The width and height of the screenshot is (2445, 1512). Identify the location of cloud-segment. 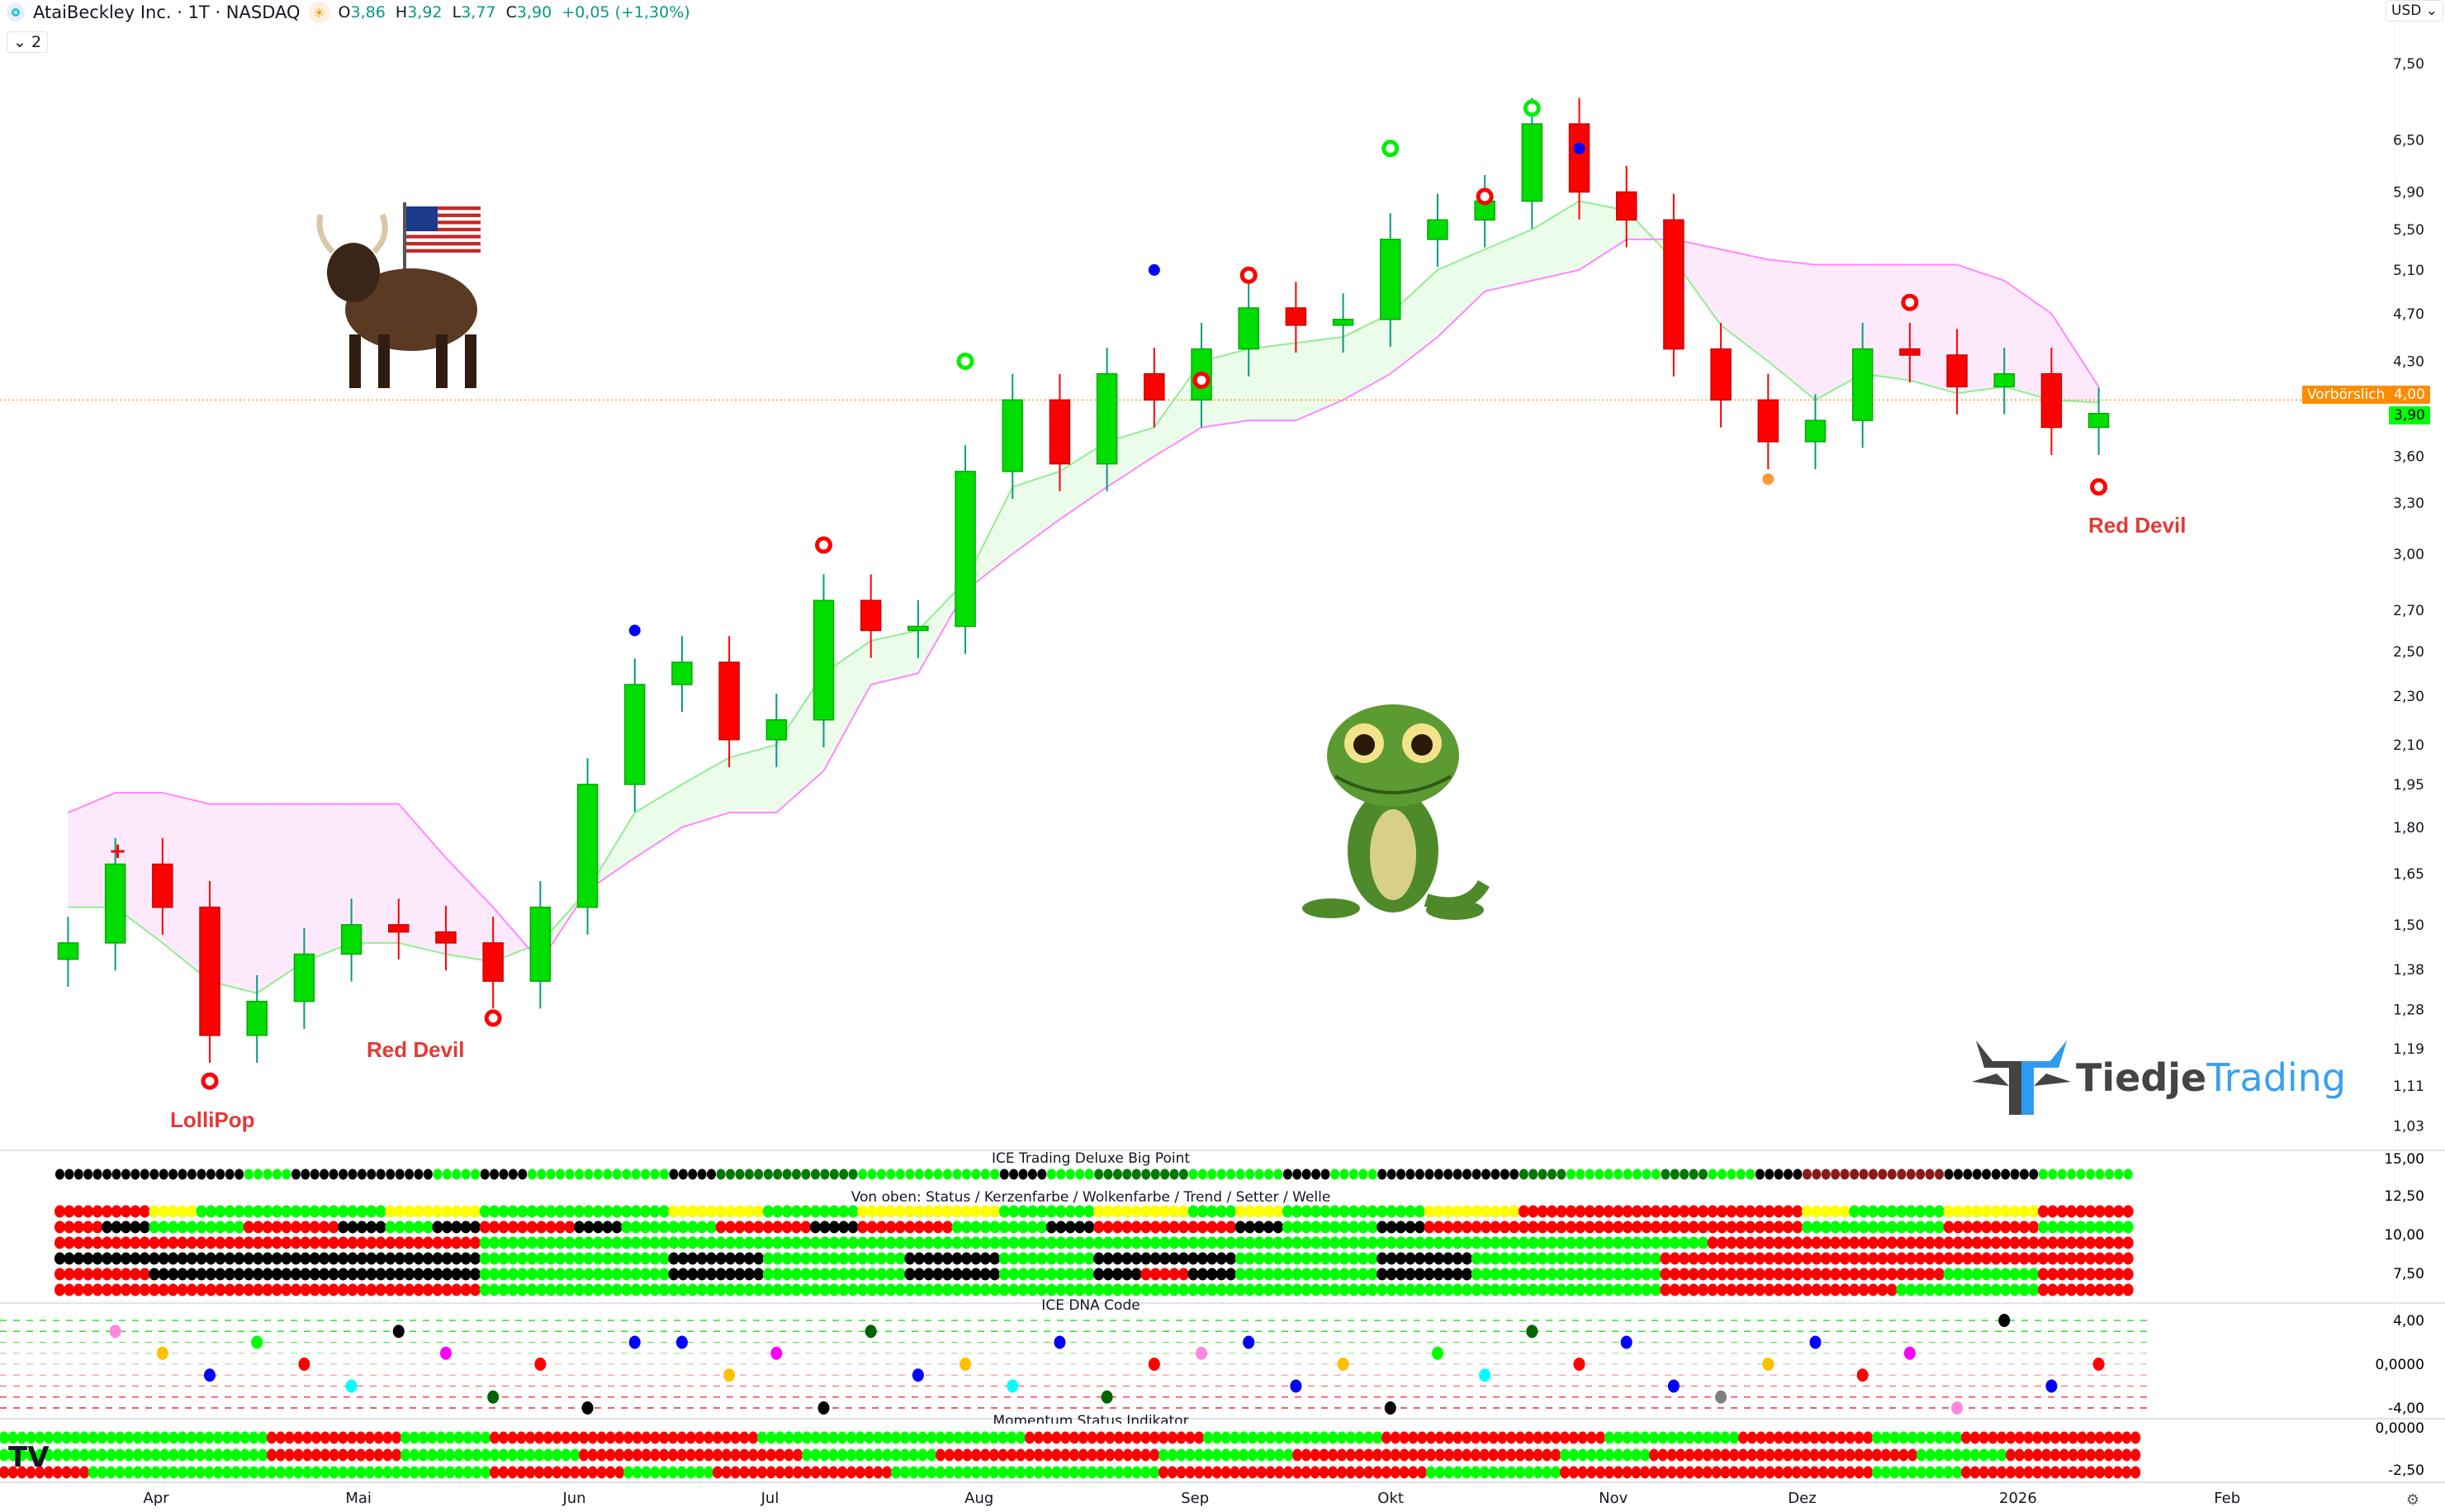
(1839, 332).